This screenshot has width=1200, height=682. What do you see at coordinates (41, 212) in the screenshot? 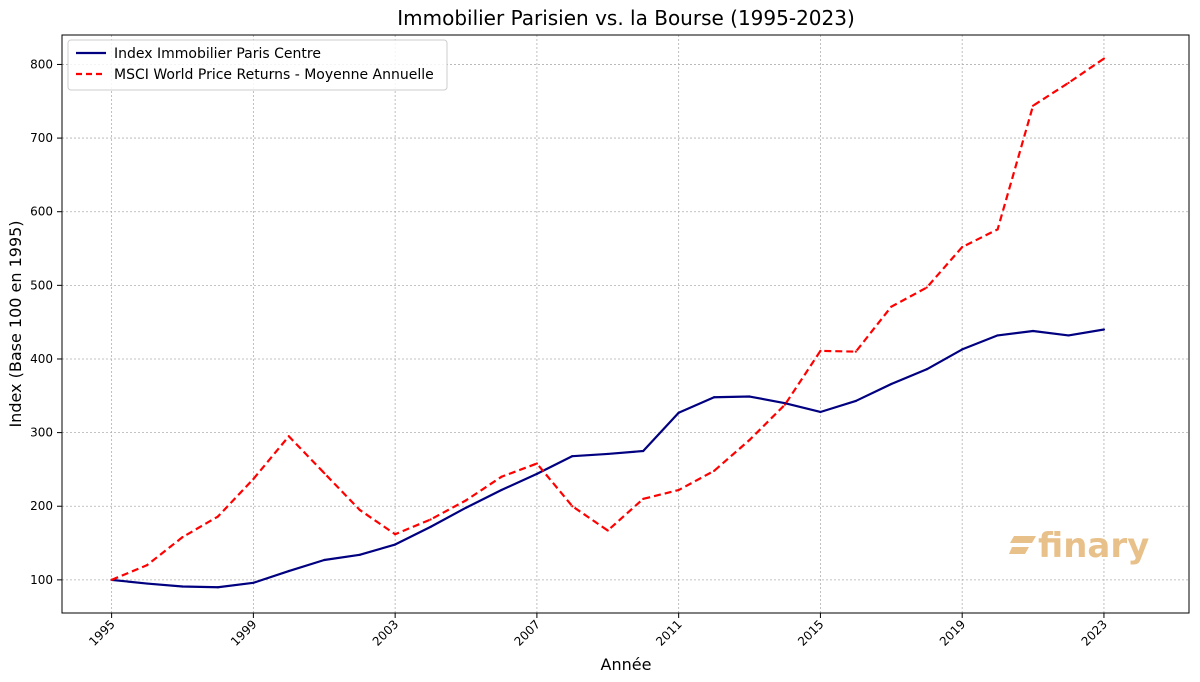
I see `y-tick-label: 600` at bounding box center [41, 212].